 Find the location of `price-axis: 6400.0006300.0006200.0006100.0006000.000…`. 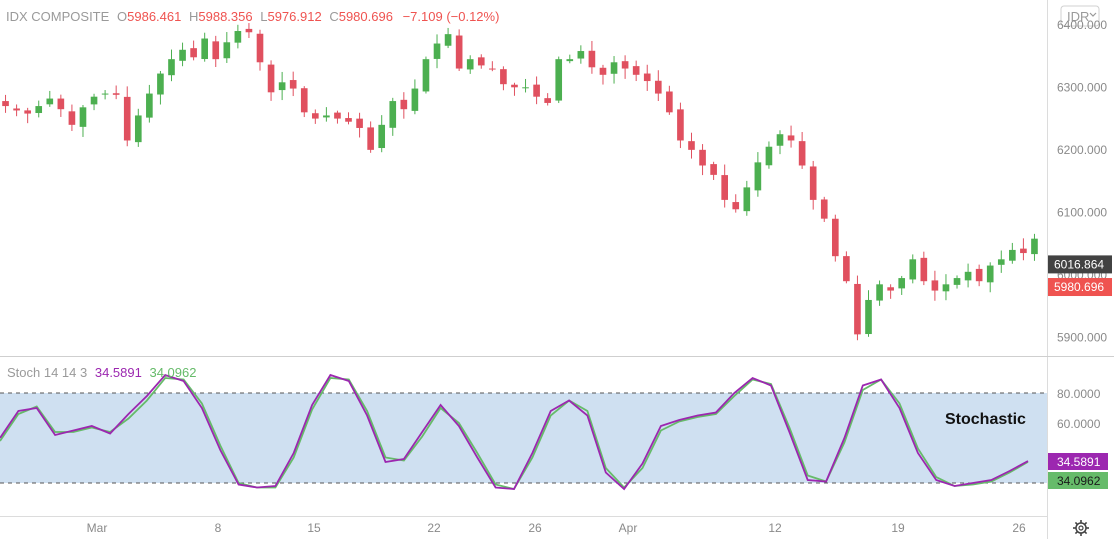

price-axis: 6400.0006300.0006200.0006100.0006000.000… is located at coordinates (1082, 181).